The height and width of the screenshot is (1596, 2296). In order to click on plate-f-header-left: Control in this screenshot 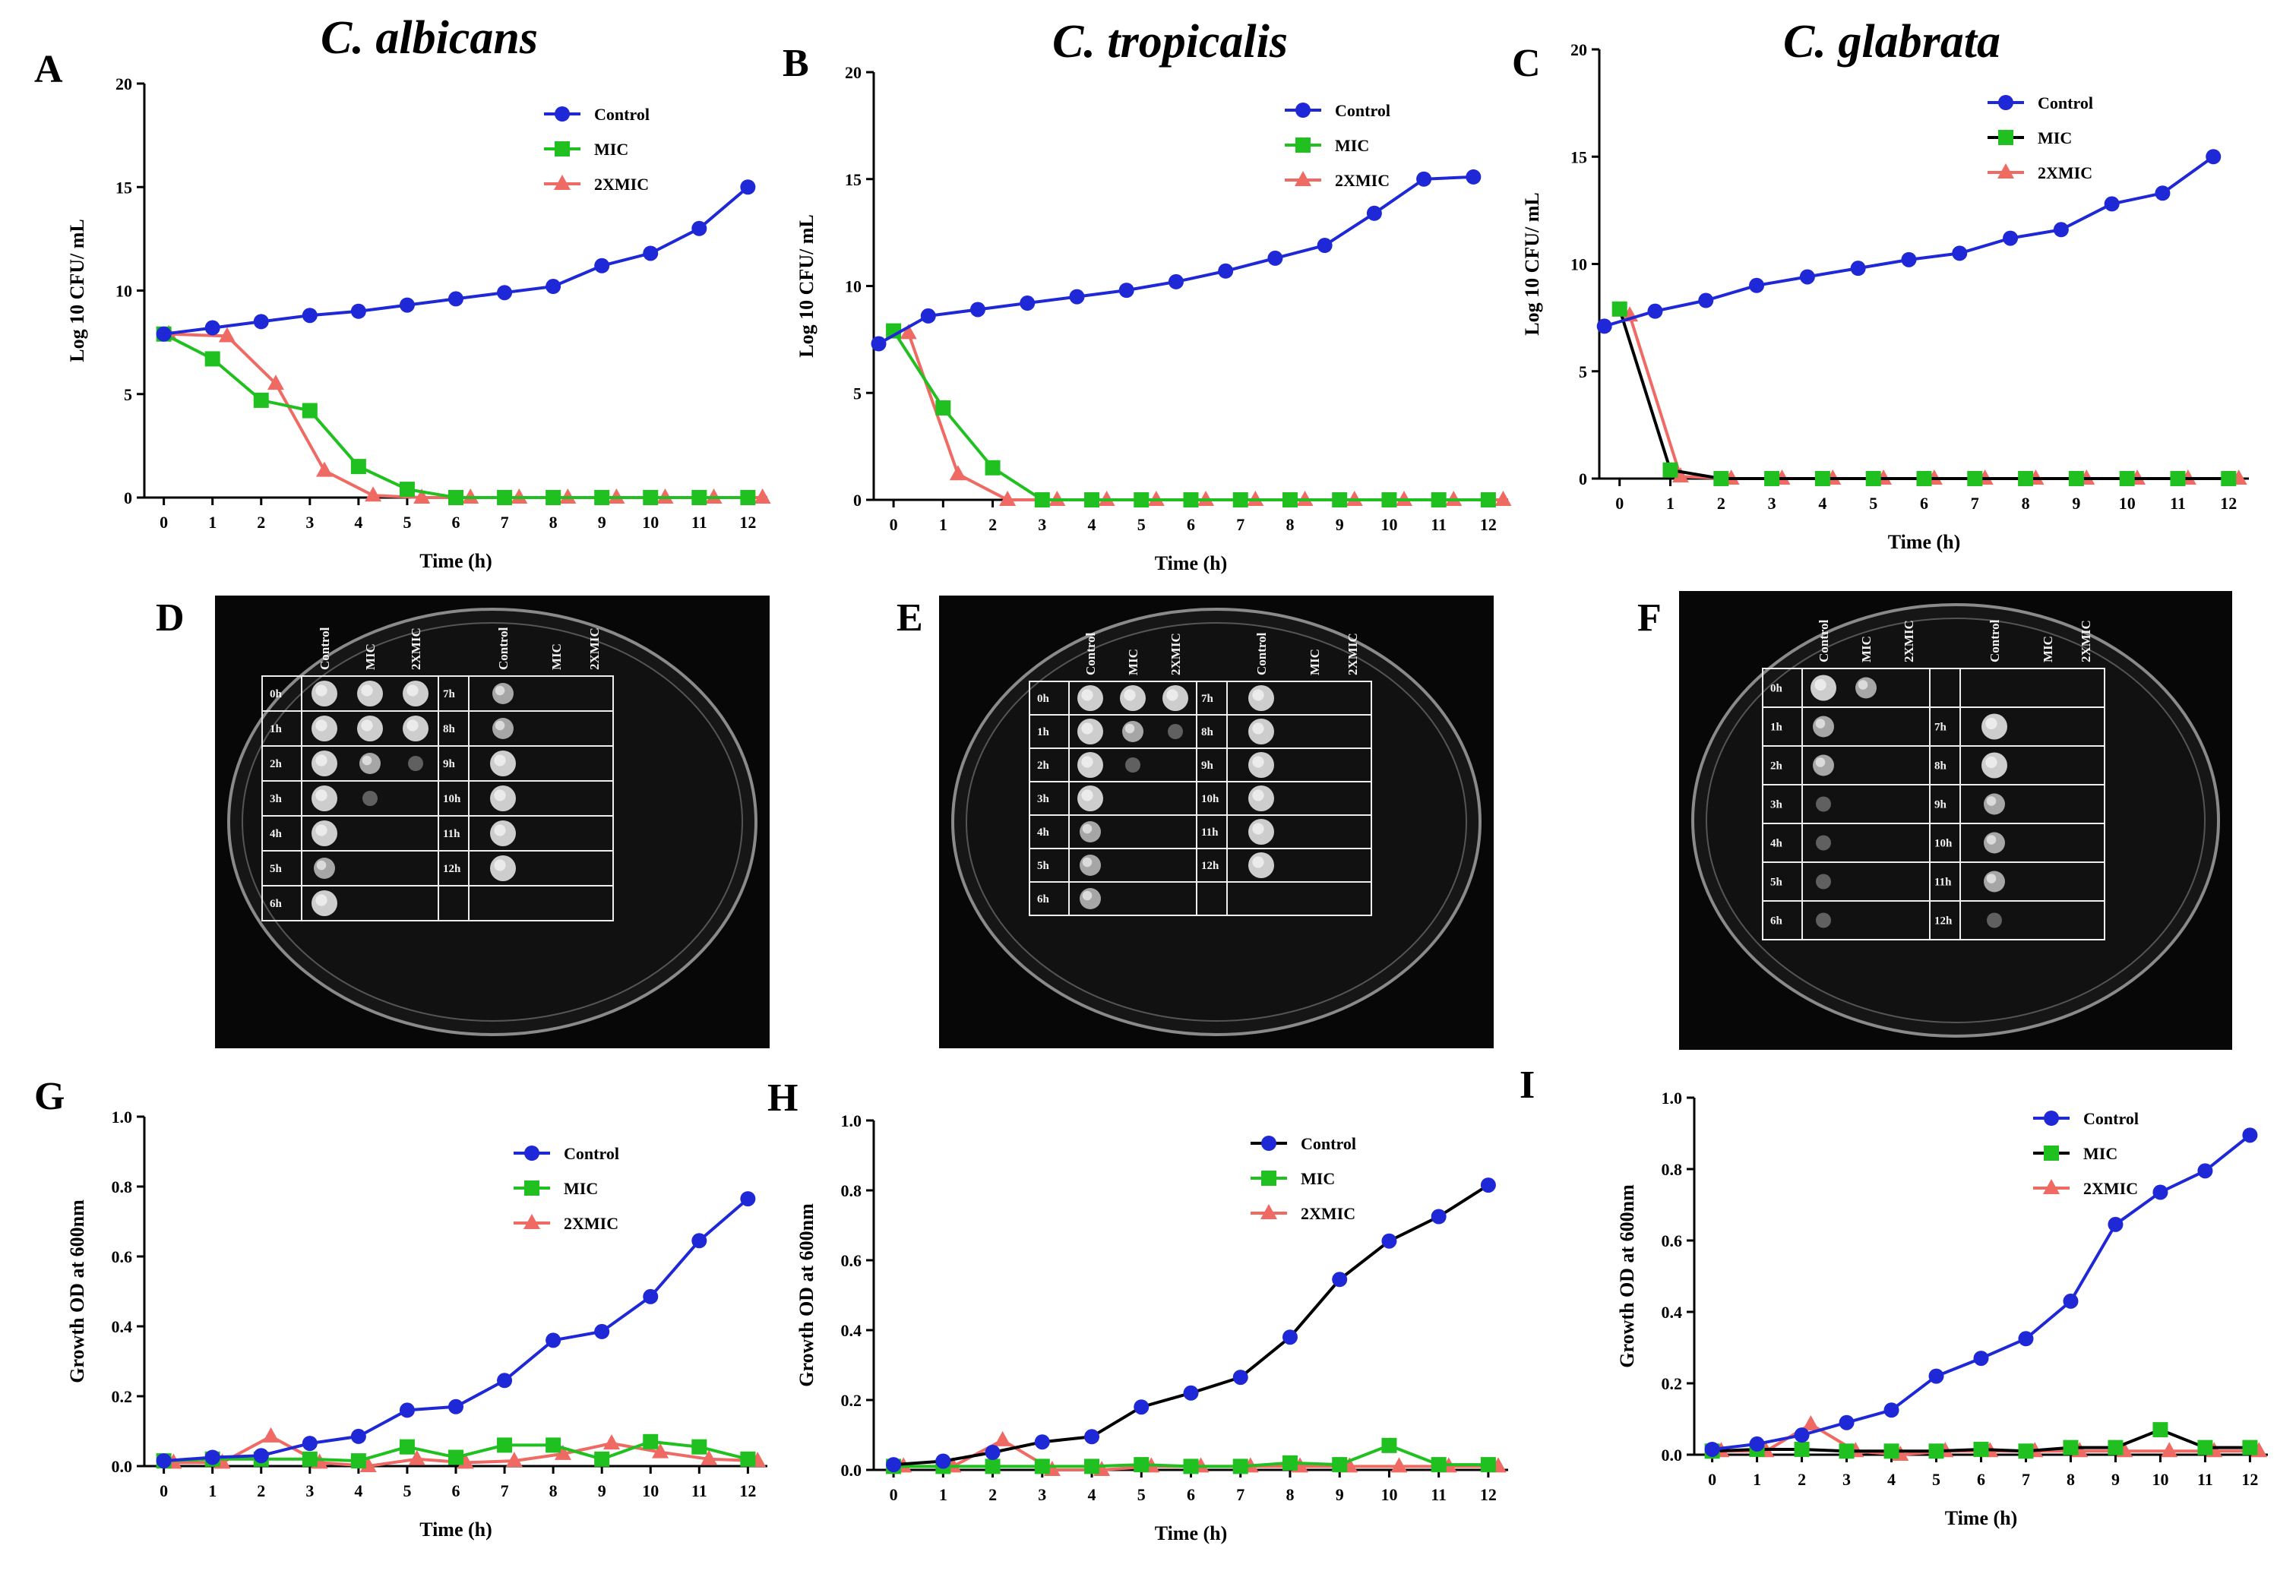, I will do `click(1824, 641)`.